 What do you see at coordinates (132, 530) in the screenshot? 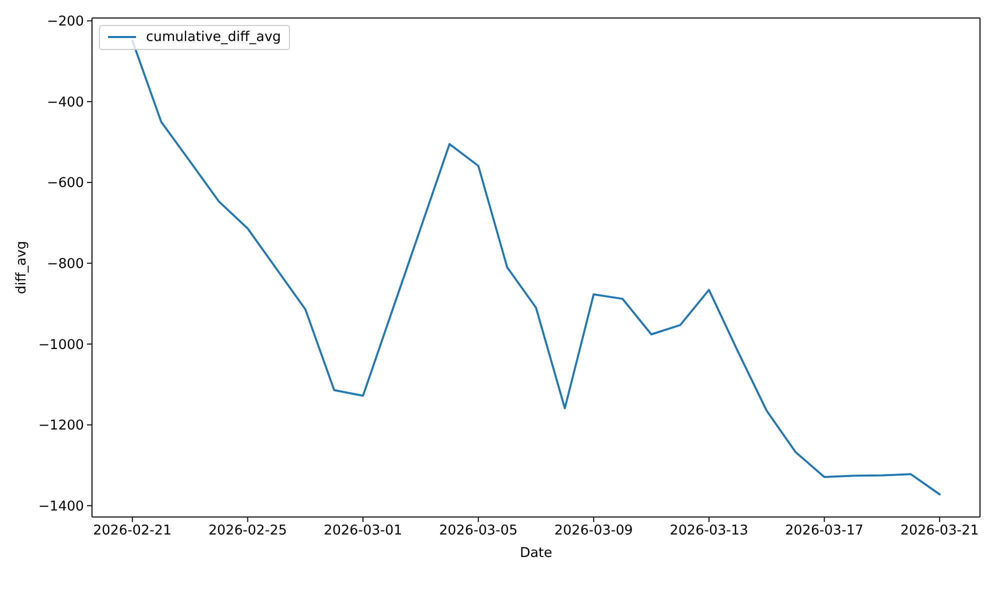
I see `x-tick-label: 2026-02-21` at bounding box center [132, 530].